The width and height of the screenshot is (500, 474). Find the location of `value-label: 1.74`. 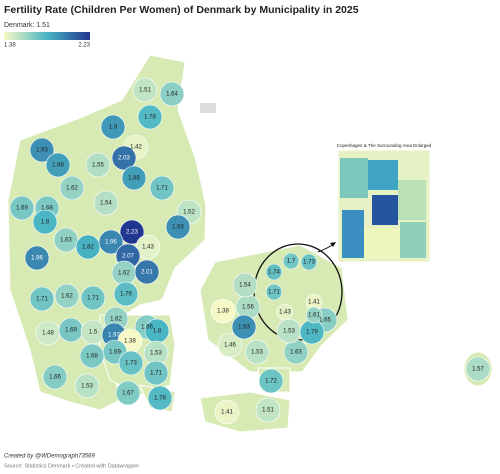

value-label: 1.74 is located at coordinates (274, 273).